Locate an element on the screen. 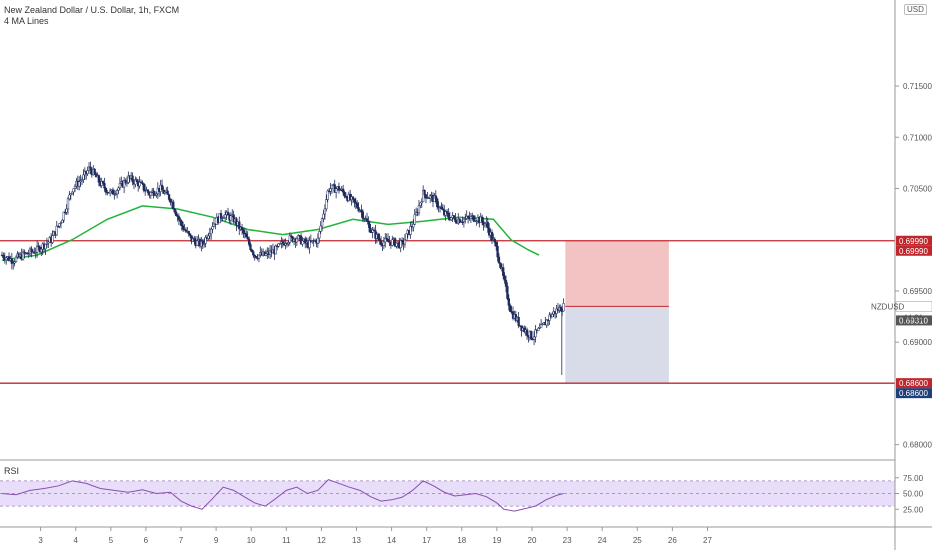  x-tick-label: 5 is located at coordinates (111, 540).